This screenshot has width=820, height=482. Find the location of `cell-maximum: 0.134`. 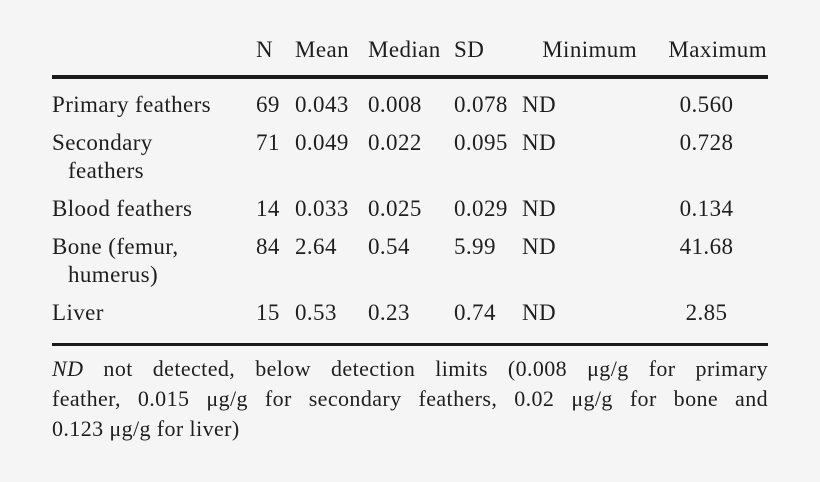

cell-maximum: 0.134 is located at coordinates (706, 208).